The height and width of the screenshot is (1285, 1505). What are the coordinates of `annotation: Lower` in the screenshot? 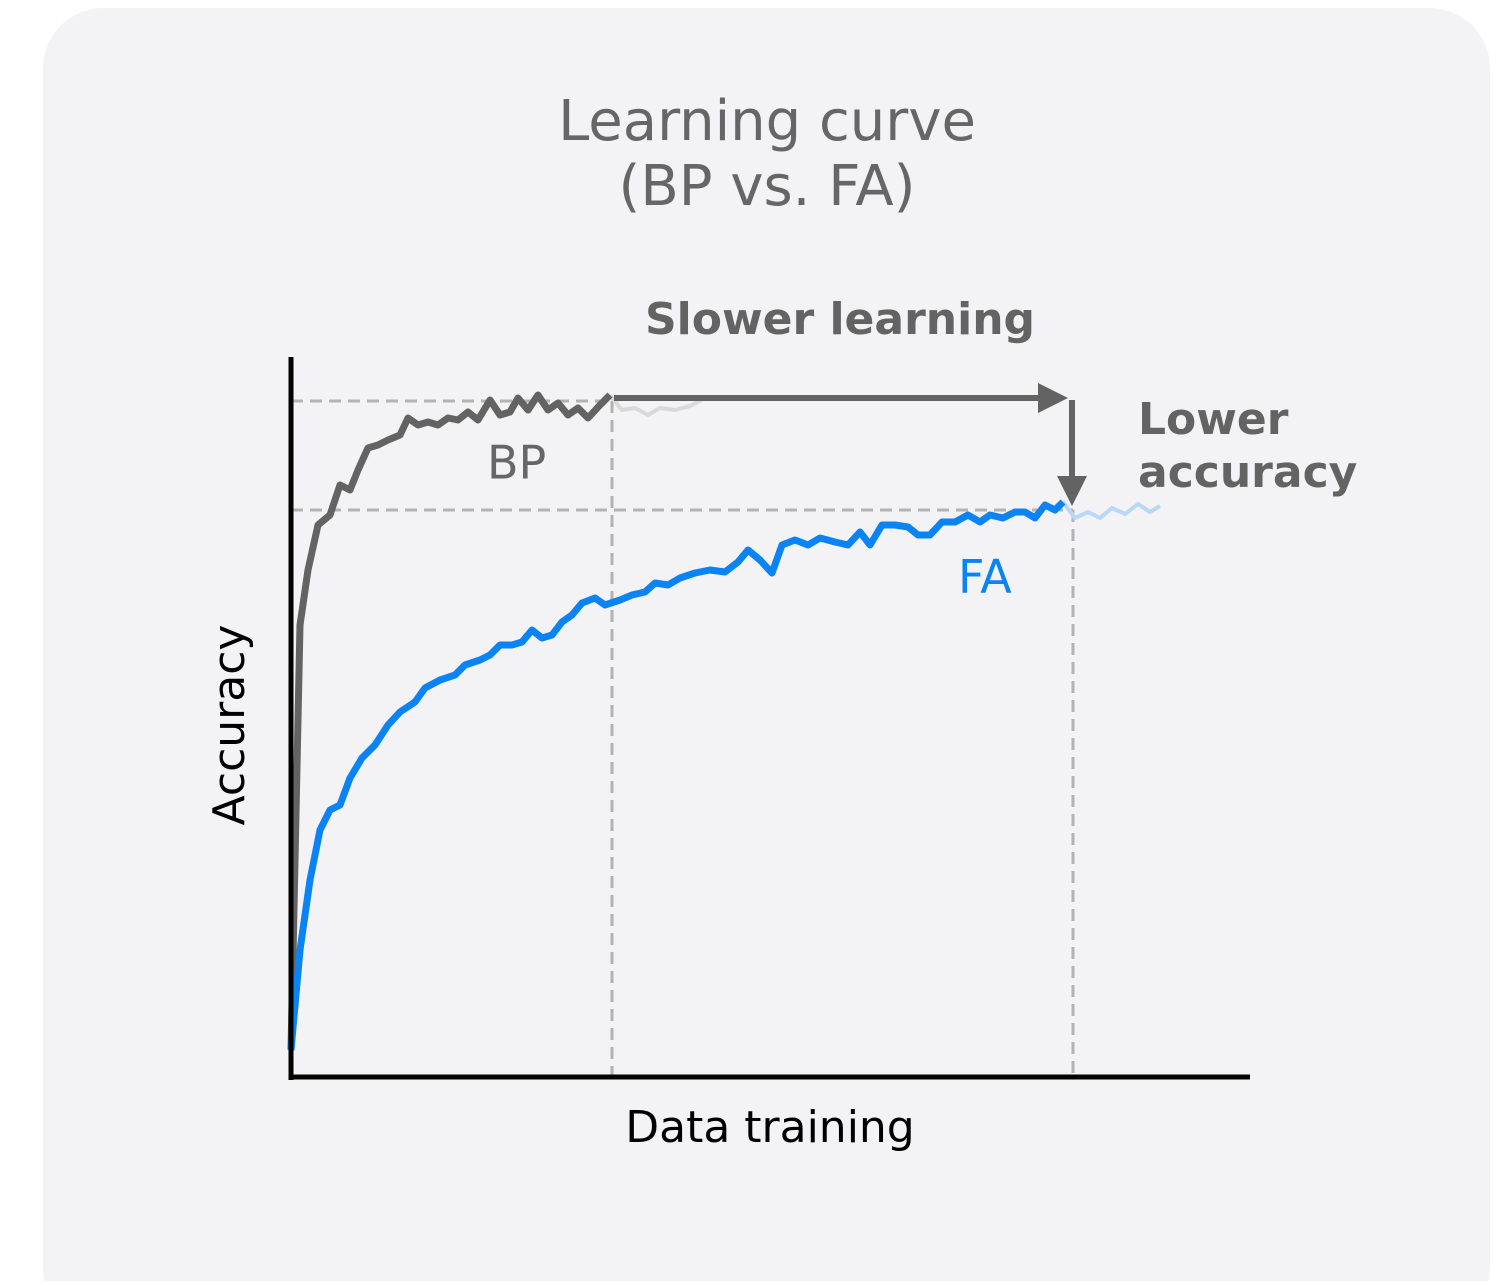 It's located at (1213, 419).